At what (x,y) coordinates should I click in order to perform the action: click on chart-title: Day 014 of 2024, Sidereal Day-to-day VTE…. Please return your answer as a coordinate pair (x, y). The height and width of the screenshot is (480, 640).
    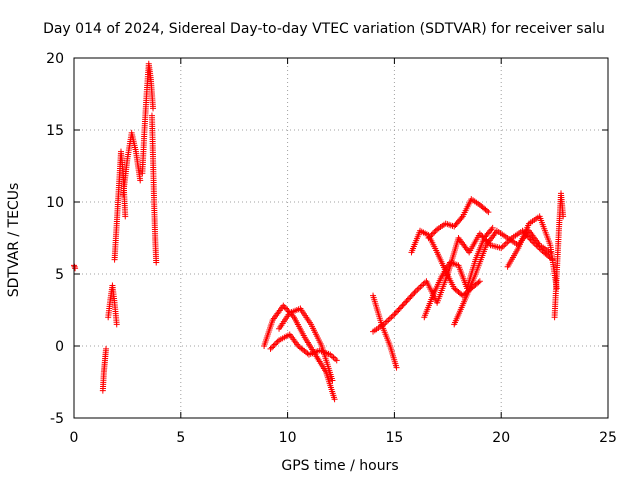
    Looking at the image, I should click on (324, 29).